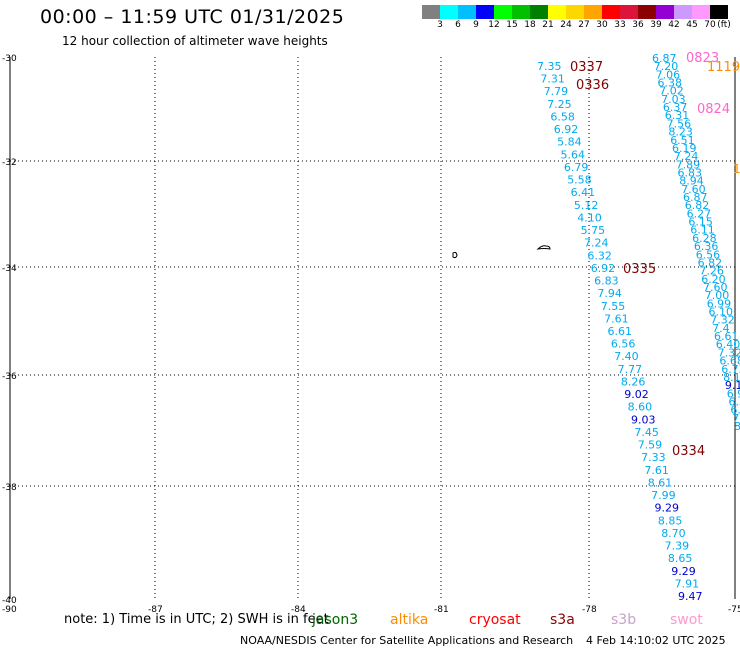 The image size is (740, 650). What do you see at coordinates (700, 222) in the screenshot?
I see `swh-value: 6.15` at bounding box center [700, 222].